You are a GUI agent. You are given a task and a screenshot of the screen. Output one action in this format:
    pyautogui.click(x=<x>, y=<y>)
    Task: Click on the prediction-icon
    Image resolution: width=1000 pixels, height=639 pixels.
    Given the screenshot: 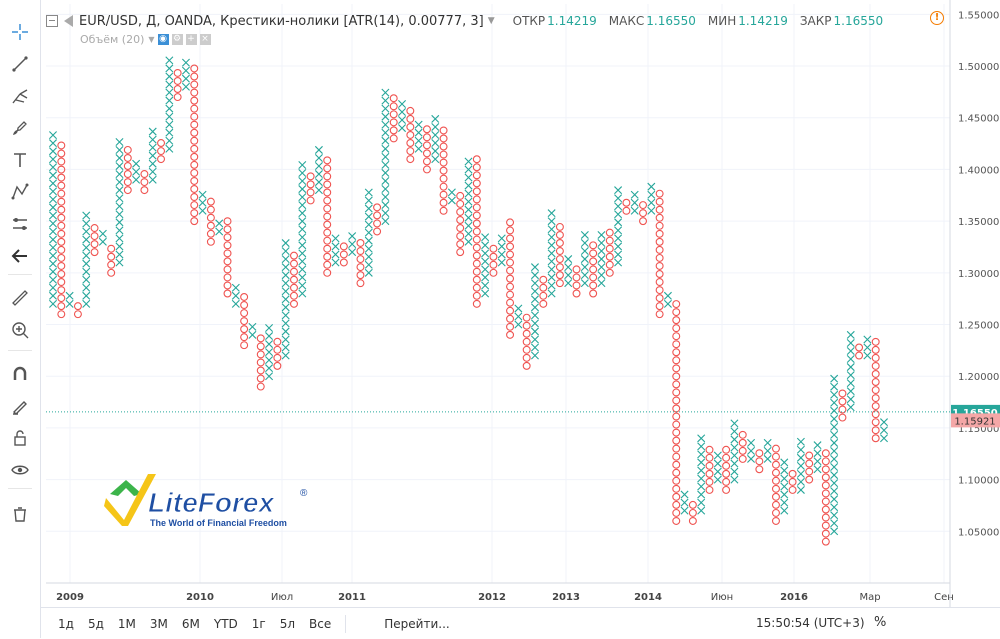 What is the action you would take?
    pyautogui.click(x=20, y=224)
    